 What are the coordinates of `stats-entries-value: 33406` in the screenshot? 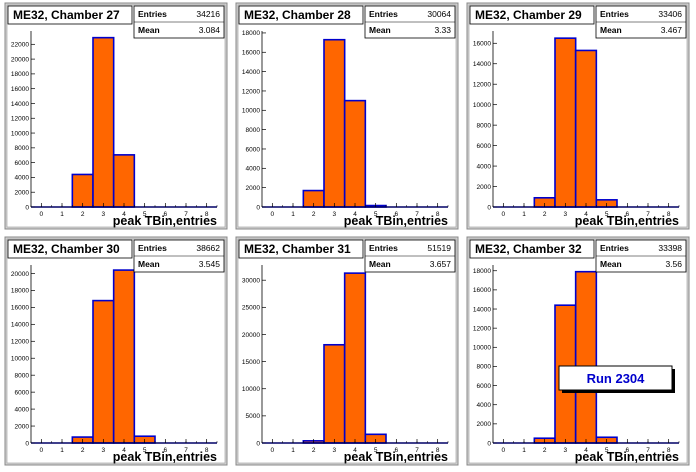 It's located at (670, 14).